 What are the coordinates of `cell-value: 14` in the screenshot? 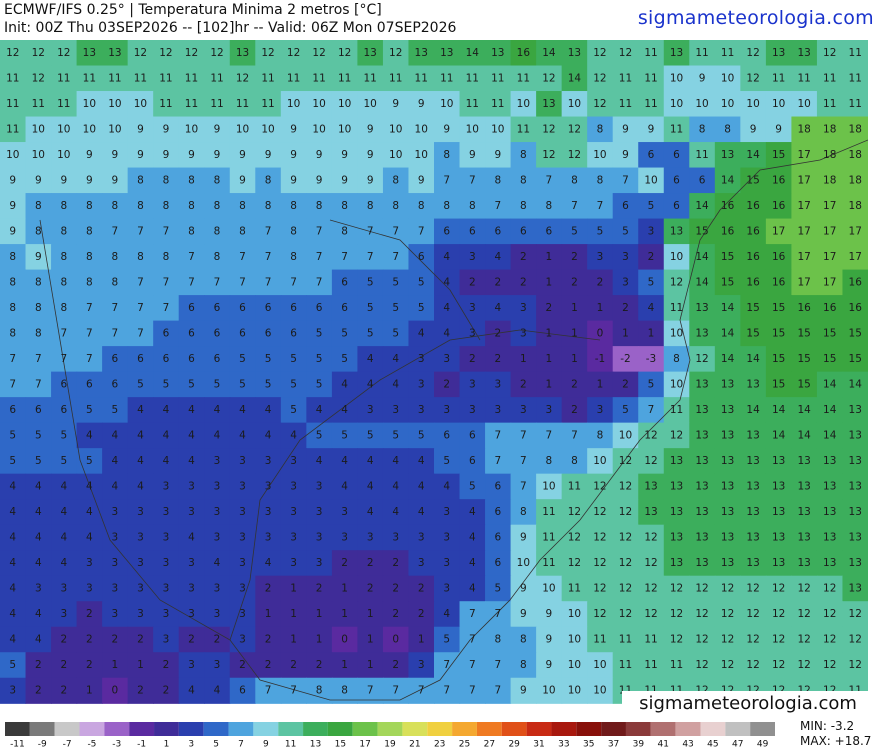 It's located at (575, 78).